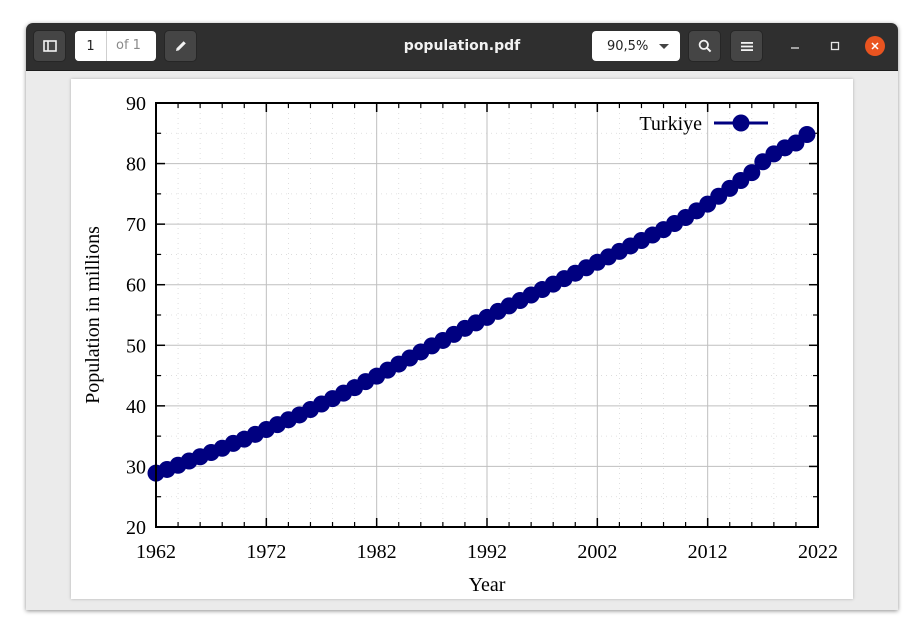 This screenshot has width=924, height=639. Describe the element at coordinates (664, 46) in the screenshot. I see `chevron-down-icon` at that location.